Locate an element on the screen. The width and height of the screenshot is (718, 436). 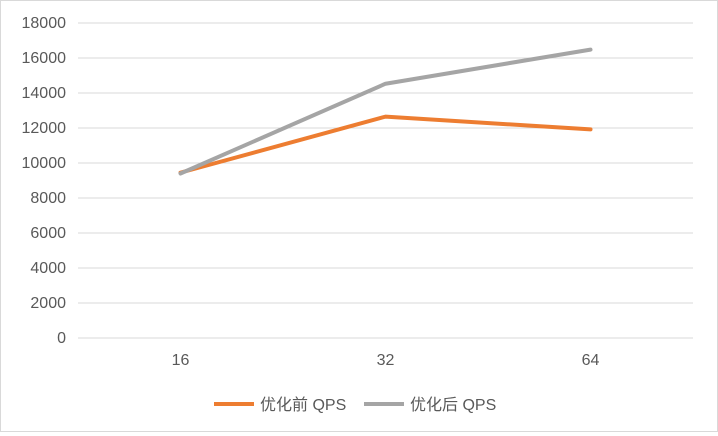
legend: 优化前 QPS 优化后 QPS is located at coordinates (355, 405).